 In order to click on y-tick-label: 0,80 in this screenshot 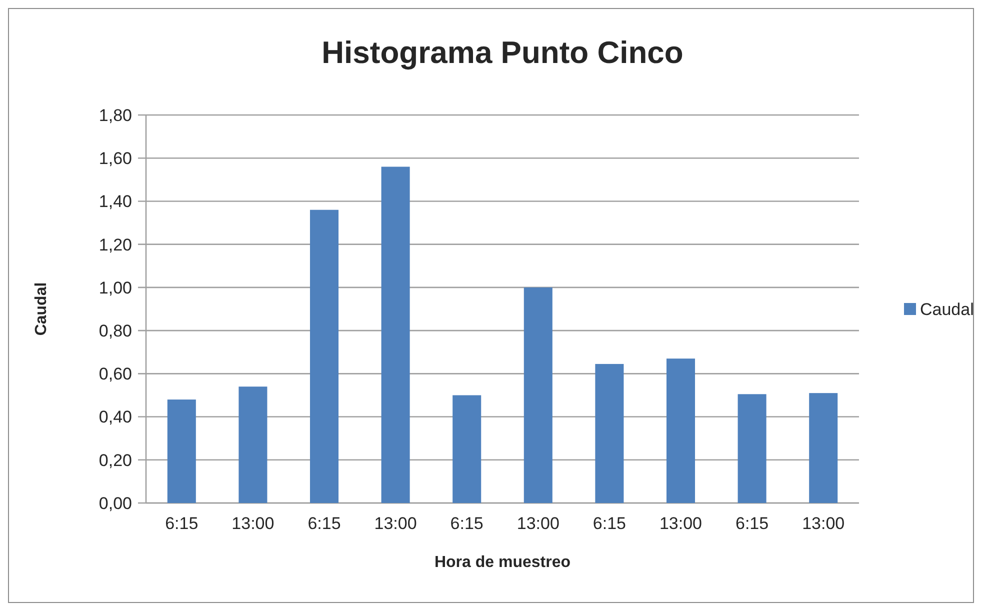, I will do `click(115, 331)`.